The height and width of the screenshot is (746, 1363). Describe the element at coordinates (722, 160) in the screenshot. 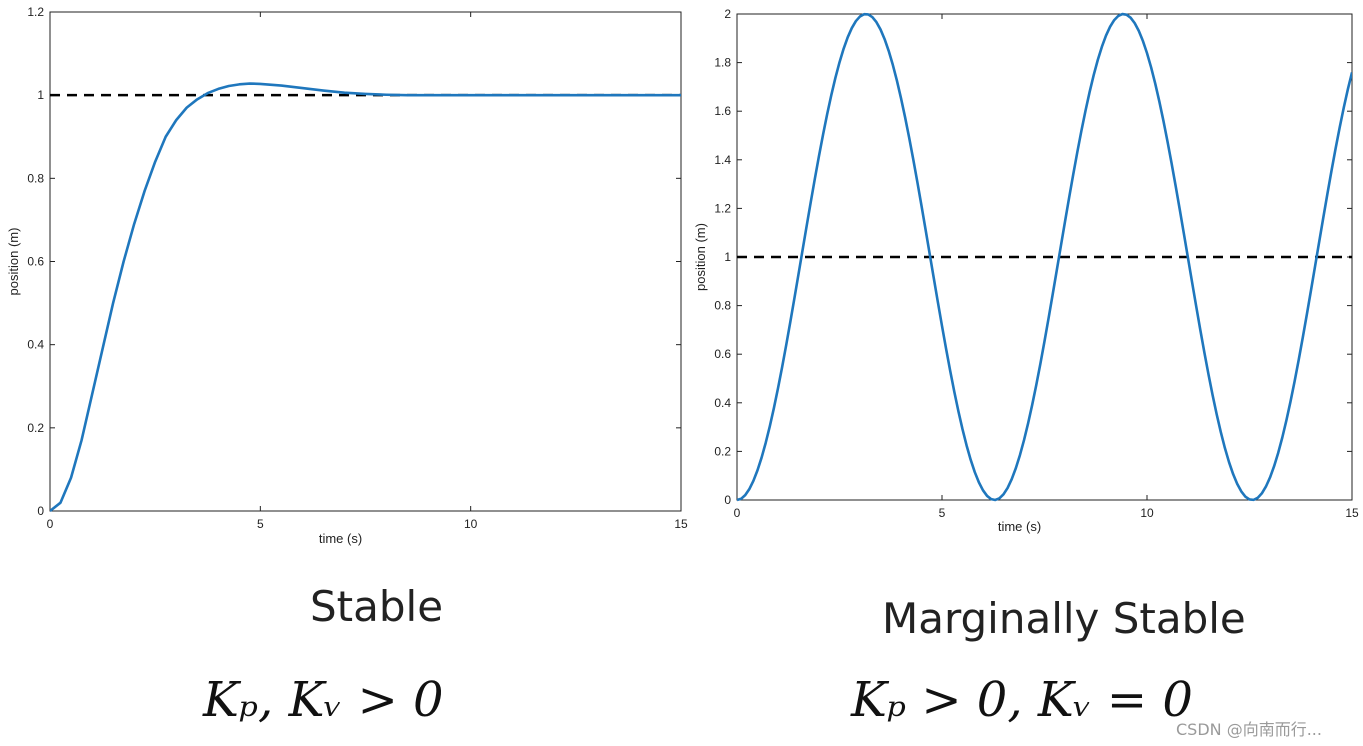

I see `y-tick-label: 1.4` at that location.